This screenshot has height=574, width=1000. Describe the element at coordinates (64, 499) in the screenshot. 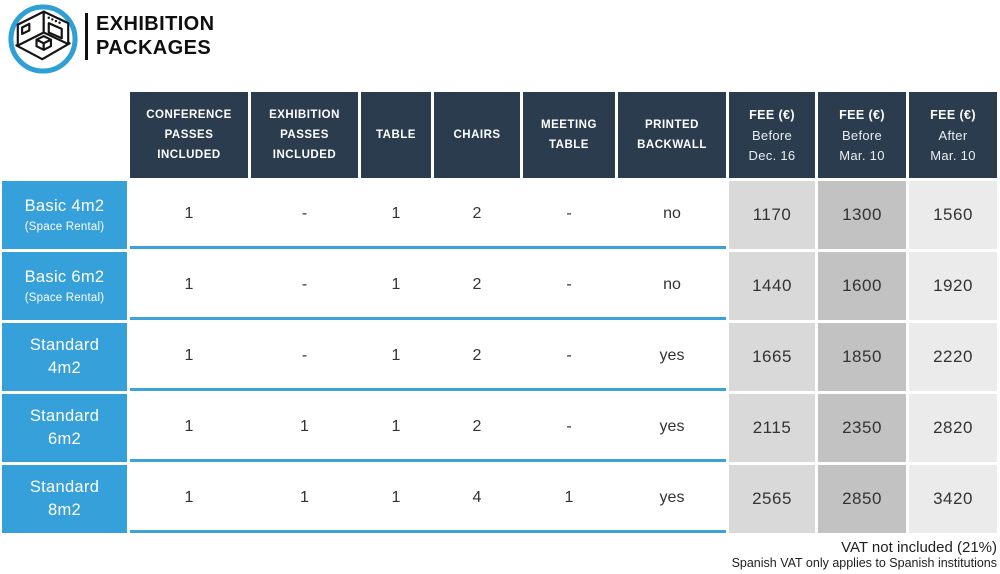

I see `row-label-standard-8m2: Standard 8m2` at that location.